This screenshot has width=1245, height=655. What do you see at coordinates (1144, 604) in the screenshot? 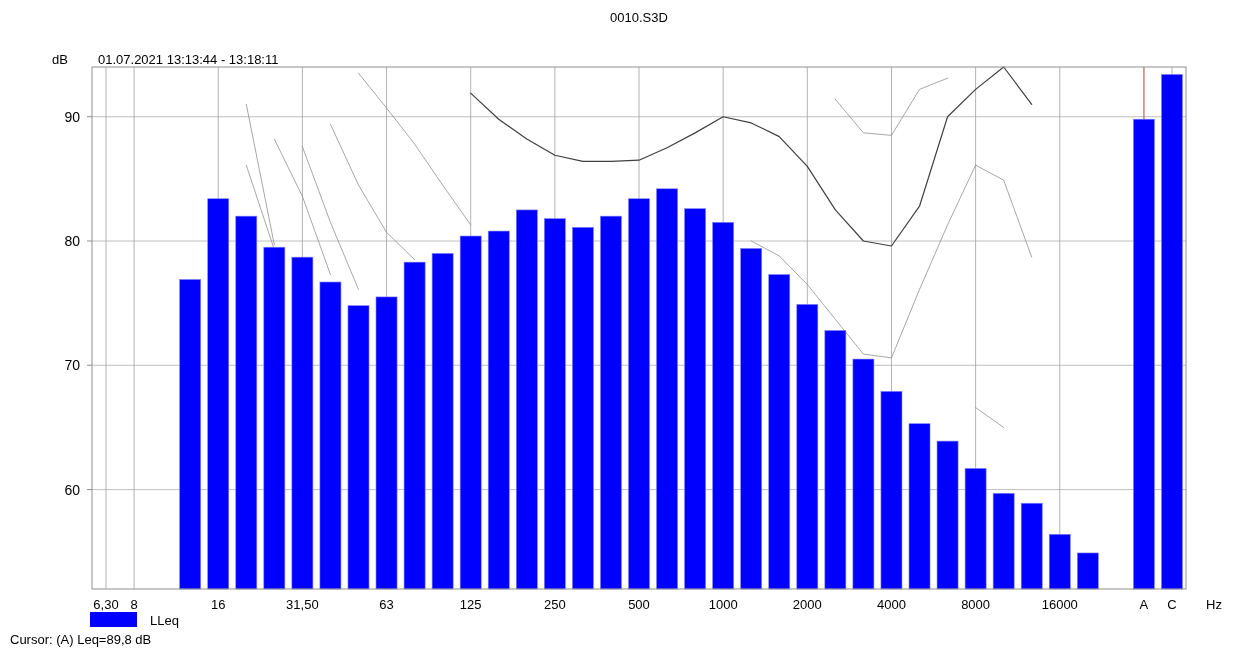
I see `x-tick-label: A` at bounding box center [1144, 604].